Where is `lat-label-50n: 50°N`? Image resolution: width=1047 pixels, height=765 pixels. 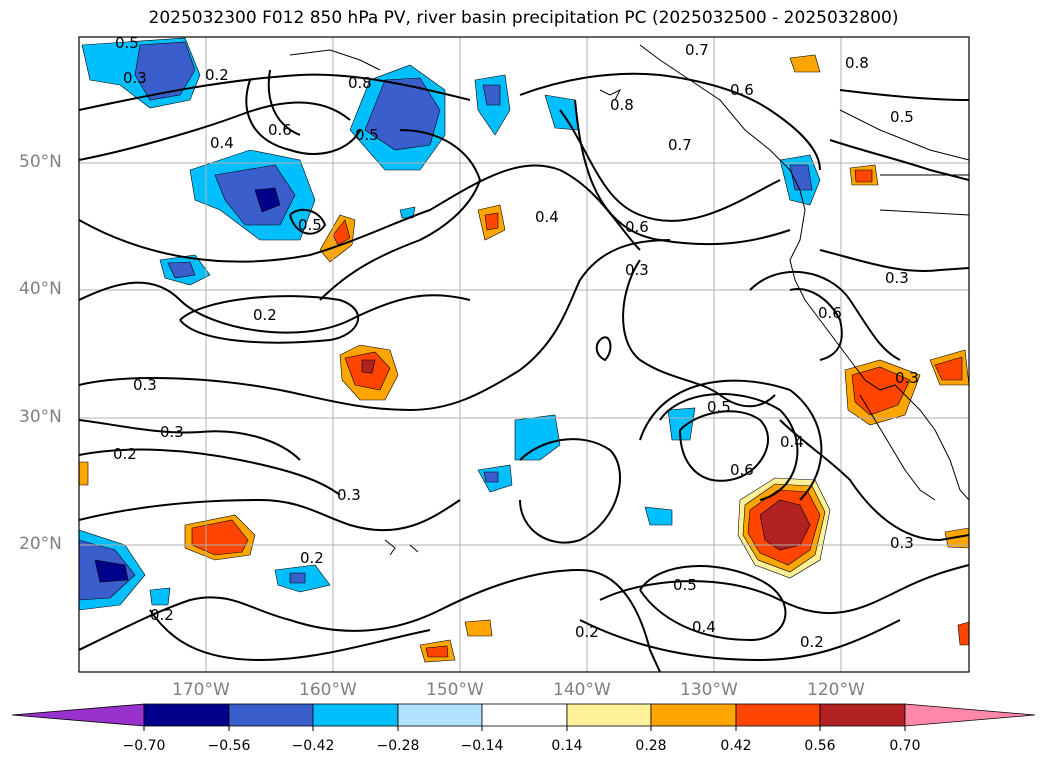
lat-label-50n: 50°N is located at coordinates (40, 162).